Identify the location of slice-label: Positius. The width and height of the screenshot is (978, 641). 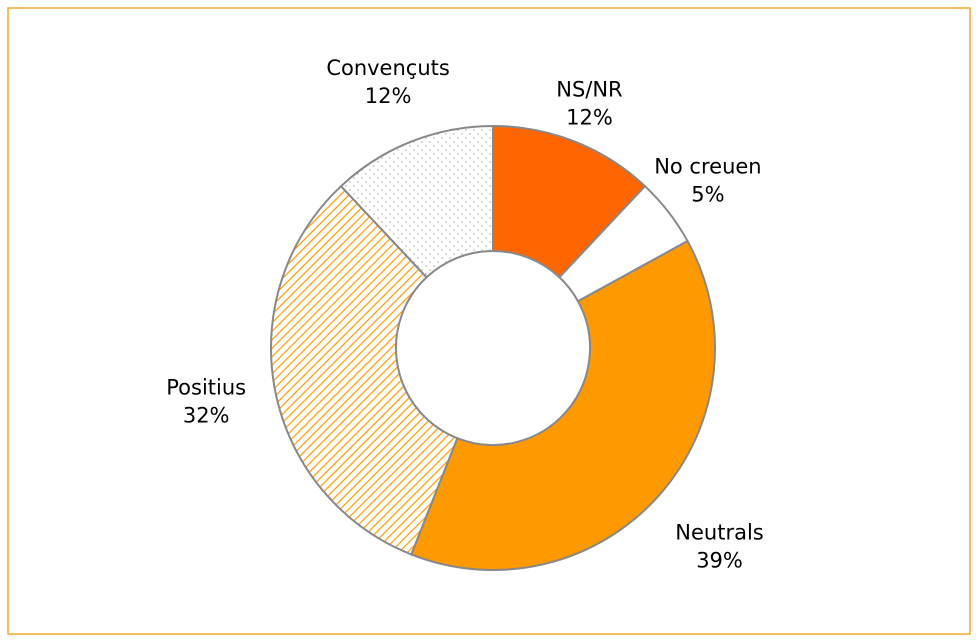
(206, 388).